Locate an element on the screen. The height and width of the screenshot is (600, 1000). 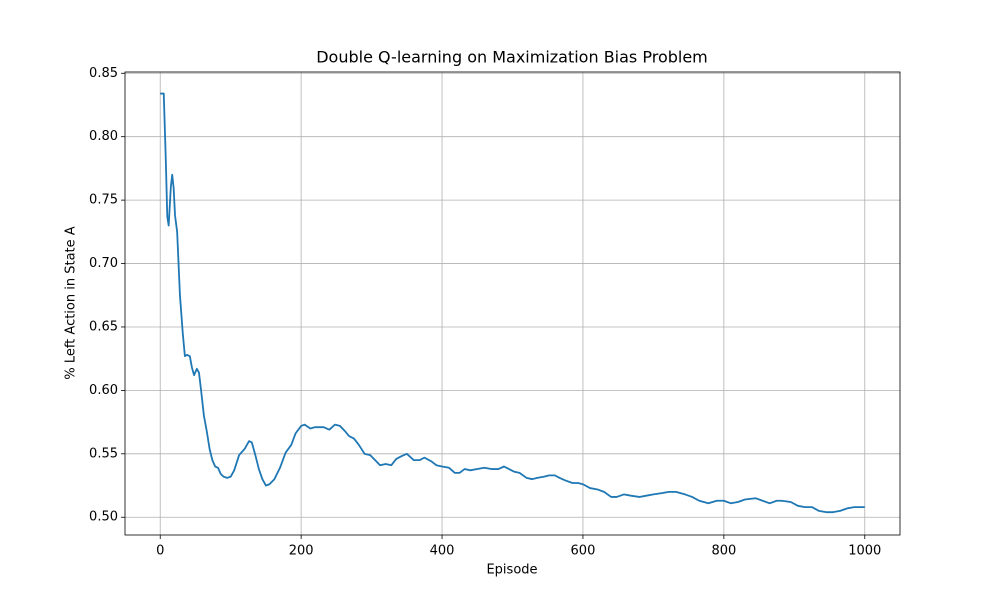
y-tick-label: 0.65 is located at coordinates (103, 326).